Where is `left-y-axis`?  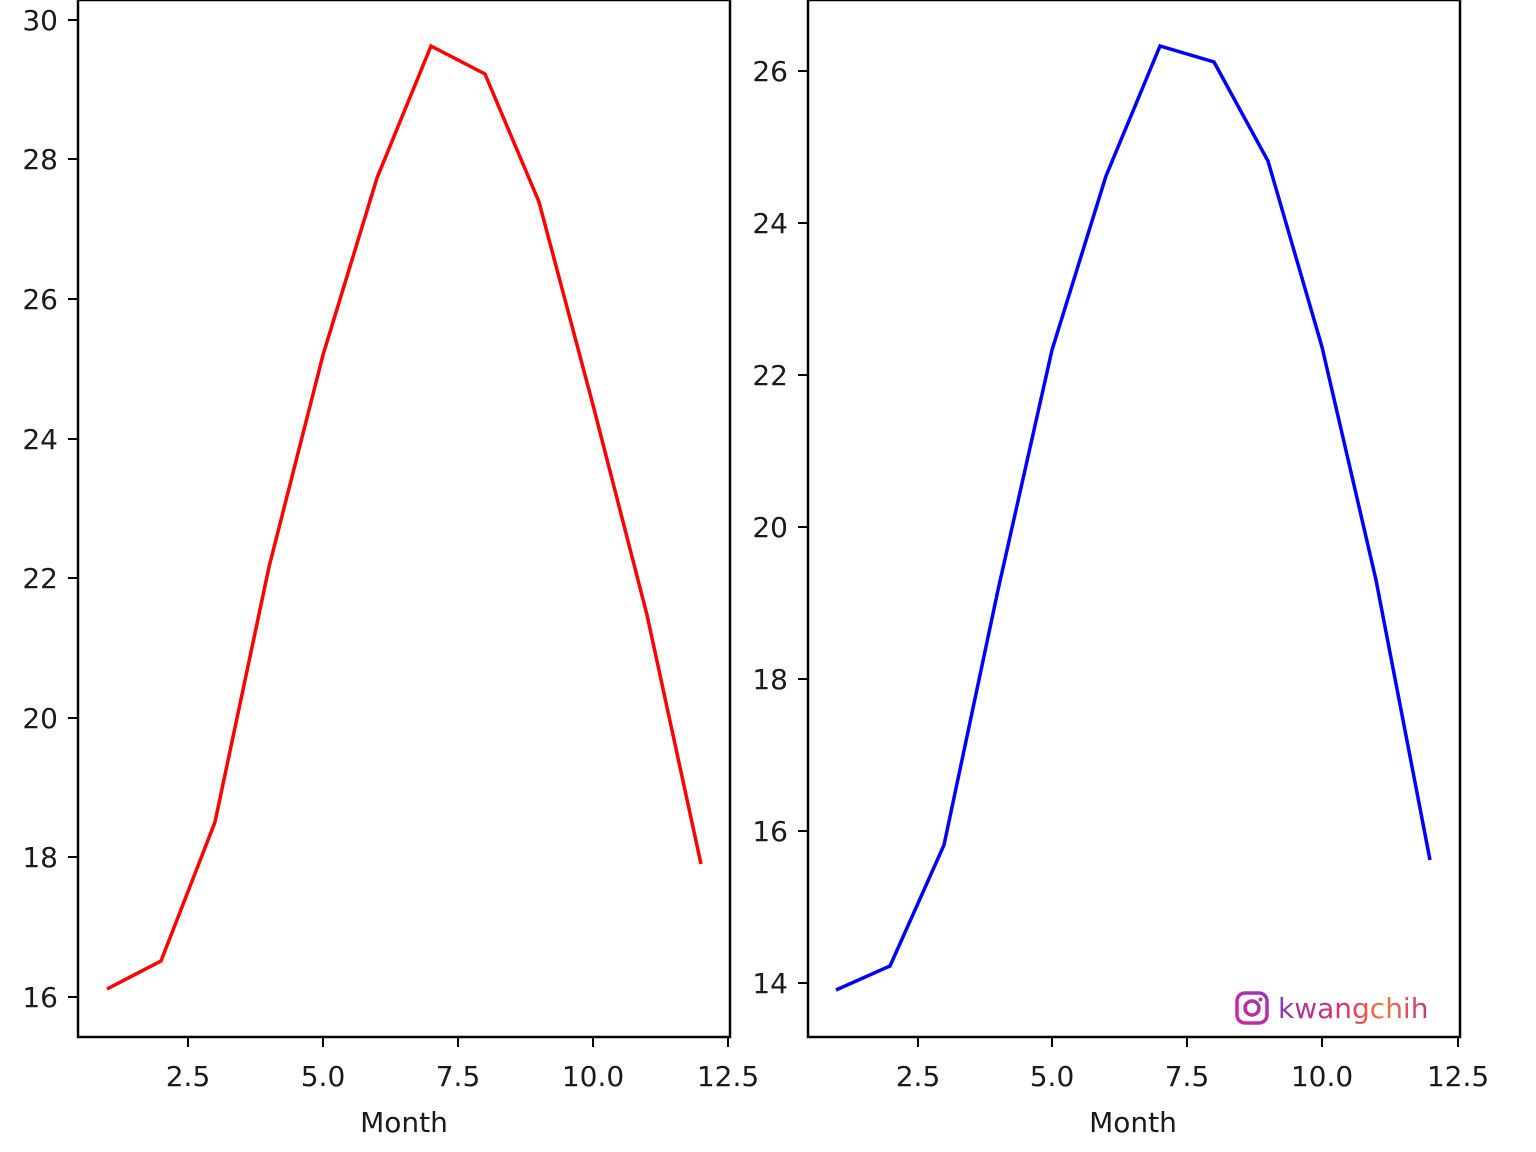
left-y-axis is located at coordinates (73, 508).